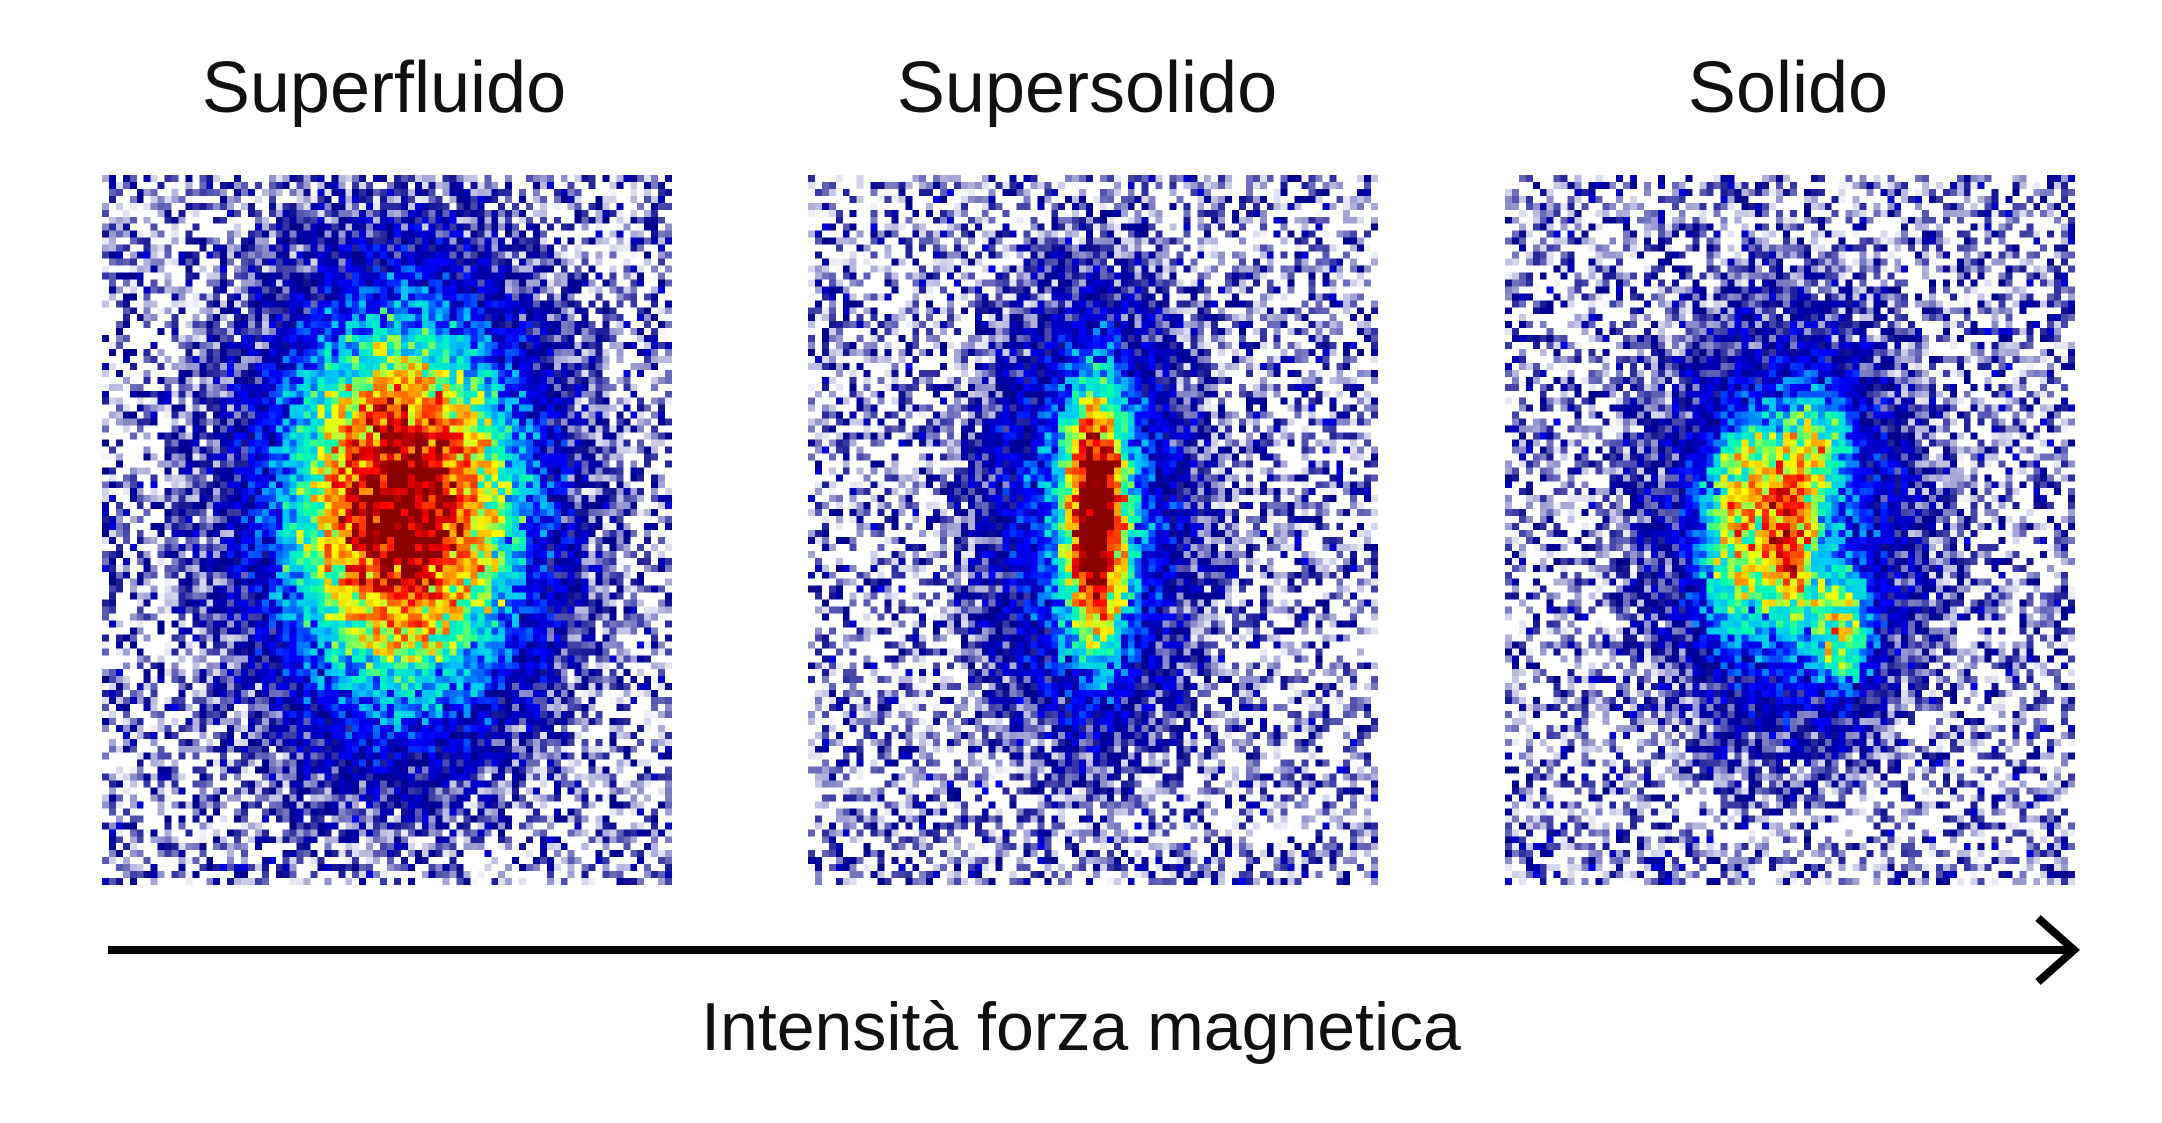 This screenshot has width=2162, height=1123. What do you see at coordinates (384, 88) in the screenshot?
I see `panel-title-superfluido: Superfluido` at bounding box center [384, 88].